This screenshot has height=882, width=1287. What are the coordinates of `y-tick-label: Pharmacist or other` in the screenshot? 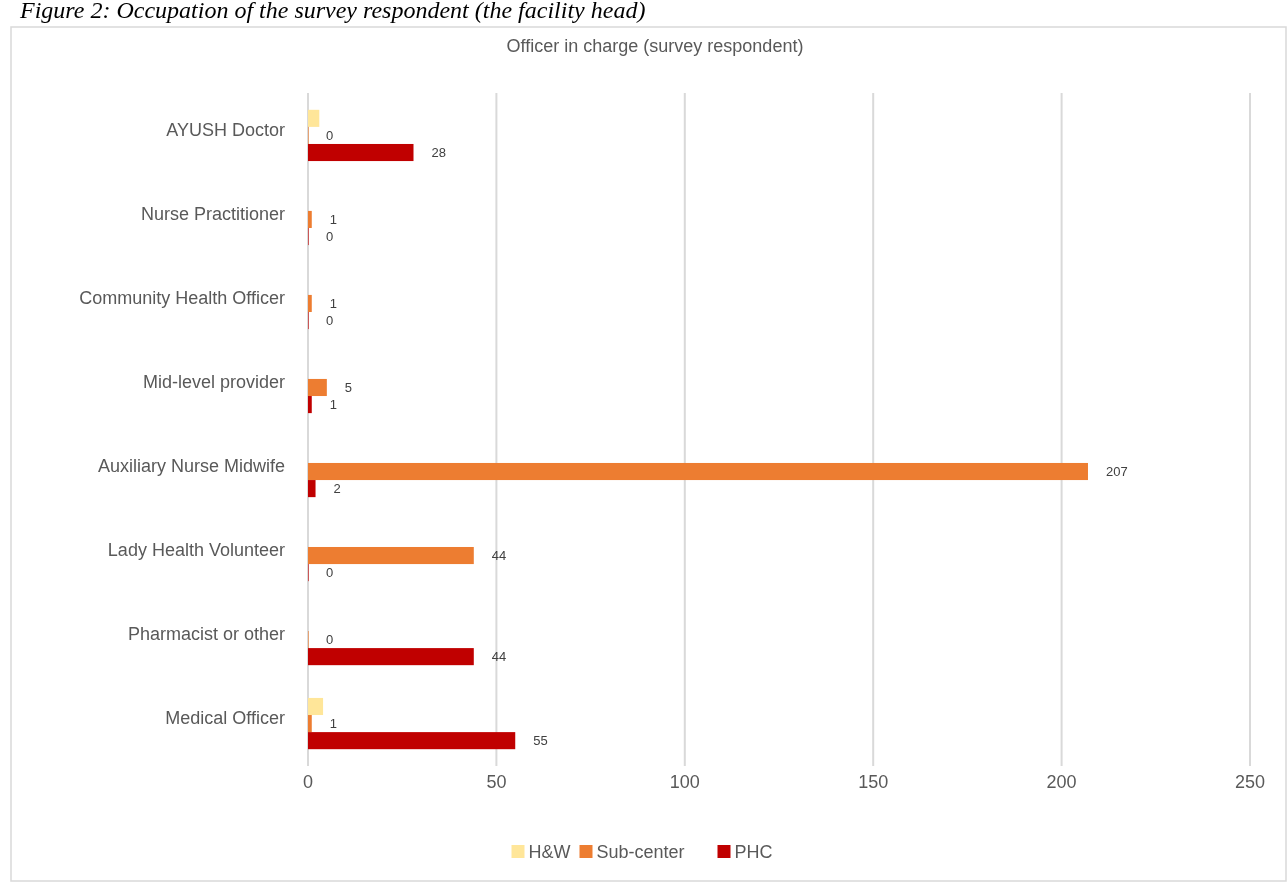 It's located at (206, 633).